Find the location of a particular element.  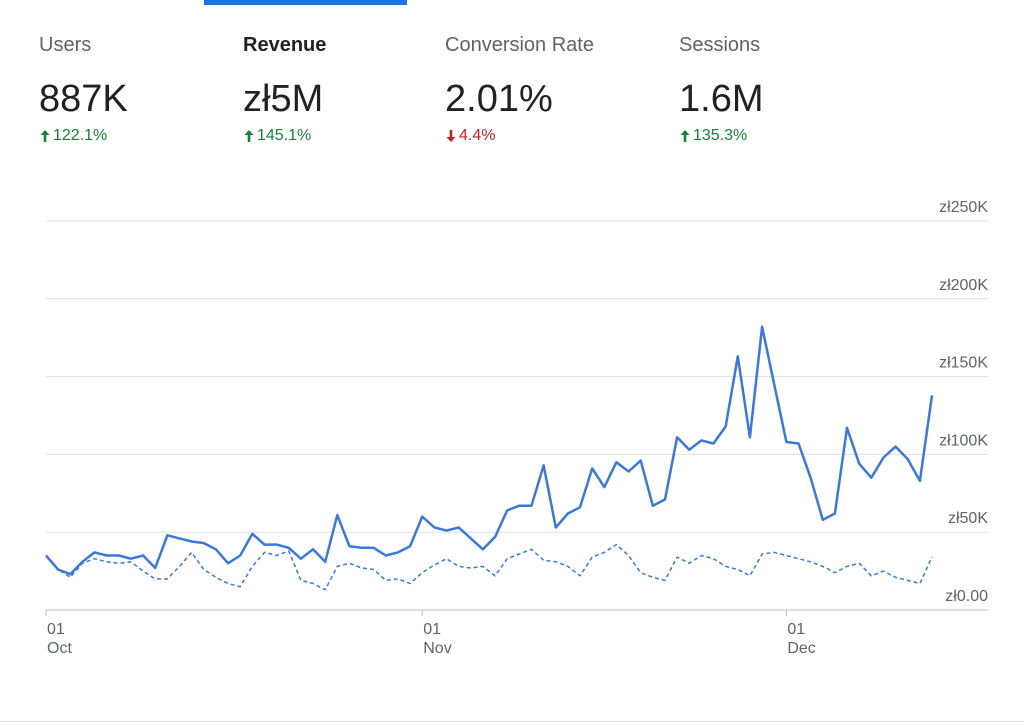

metric-value: 1.6M is located at coordinates (721, 99).